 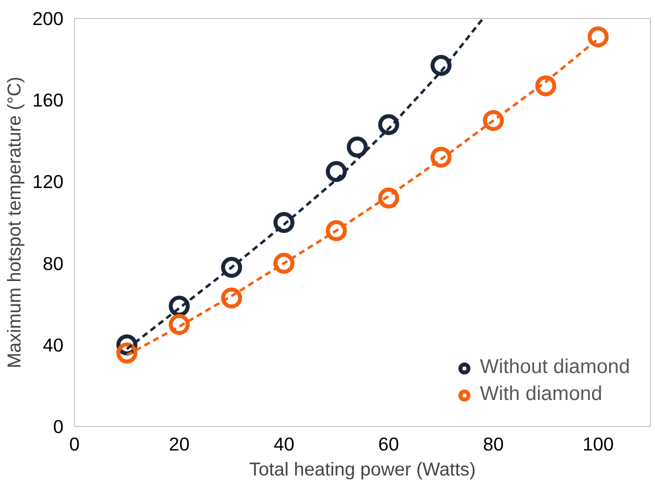 What do you see at coordinates (48, 100) in the screenshot?
I see `y-tick-label: 160` at bounding box center [48, 100].